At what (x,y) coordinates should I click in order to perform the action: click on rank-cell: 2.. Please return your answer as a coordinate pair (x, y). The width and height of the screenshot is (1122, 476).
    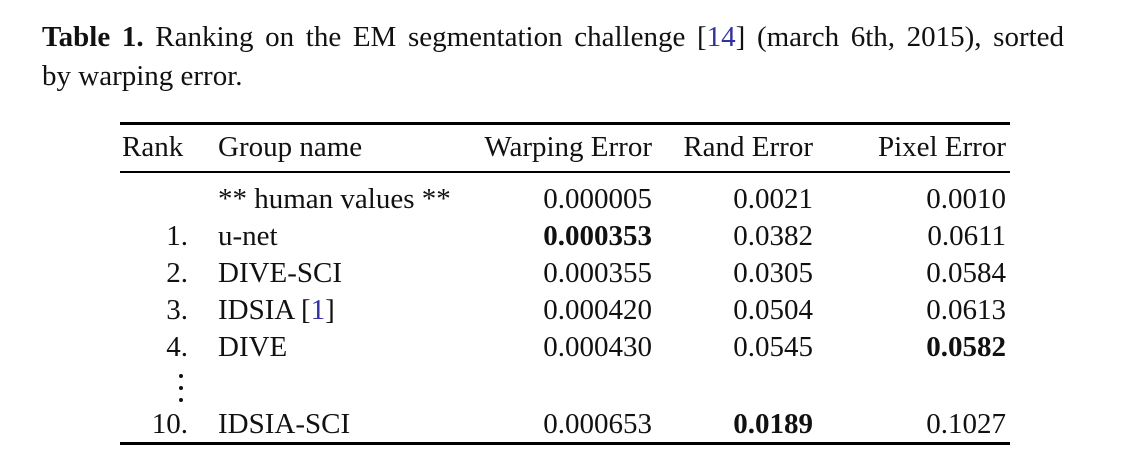
    Looking at the image, I should click on (177, 272).